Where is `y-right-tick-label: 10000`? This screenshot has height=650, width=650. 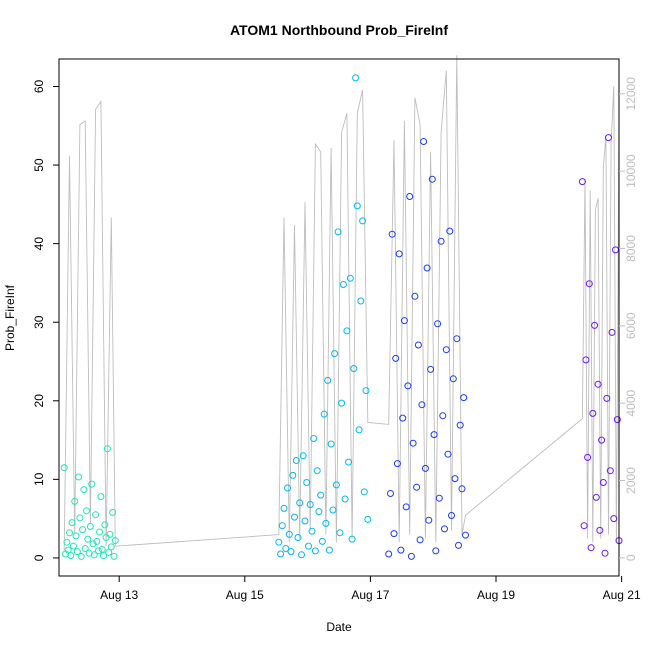
y-right-tick-label: 10000 is located at coordinates (631, 171).